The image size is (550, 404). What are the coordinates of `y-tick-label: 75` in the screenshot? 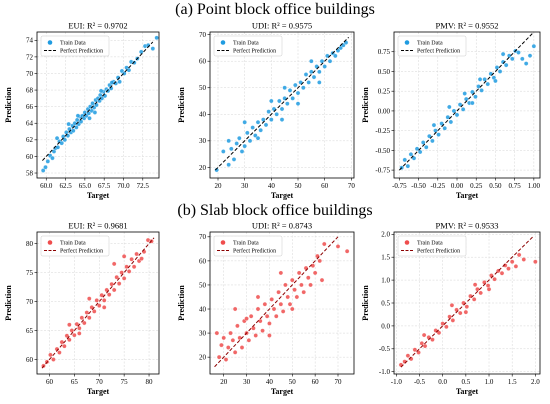 It's located at (30, 273).